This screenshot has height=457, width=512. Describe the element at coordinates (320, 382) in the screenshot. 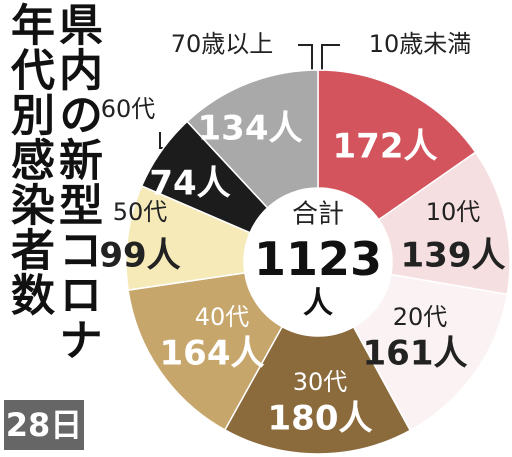

I see `category-label: 30代` at that location.